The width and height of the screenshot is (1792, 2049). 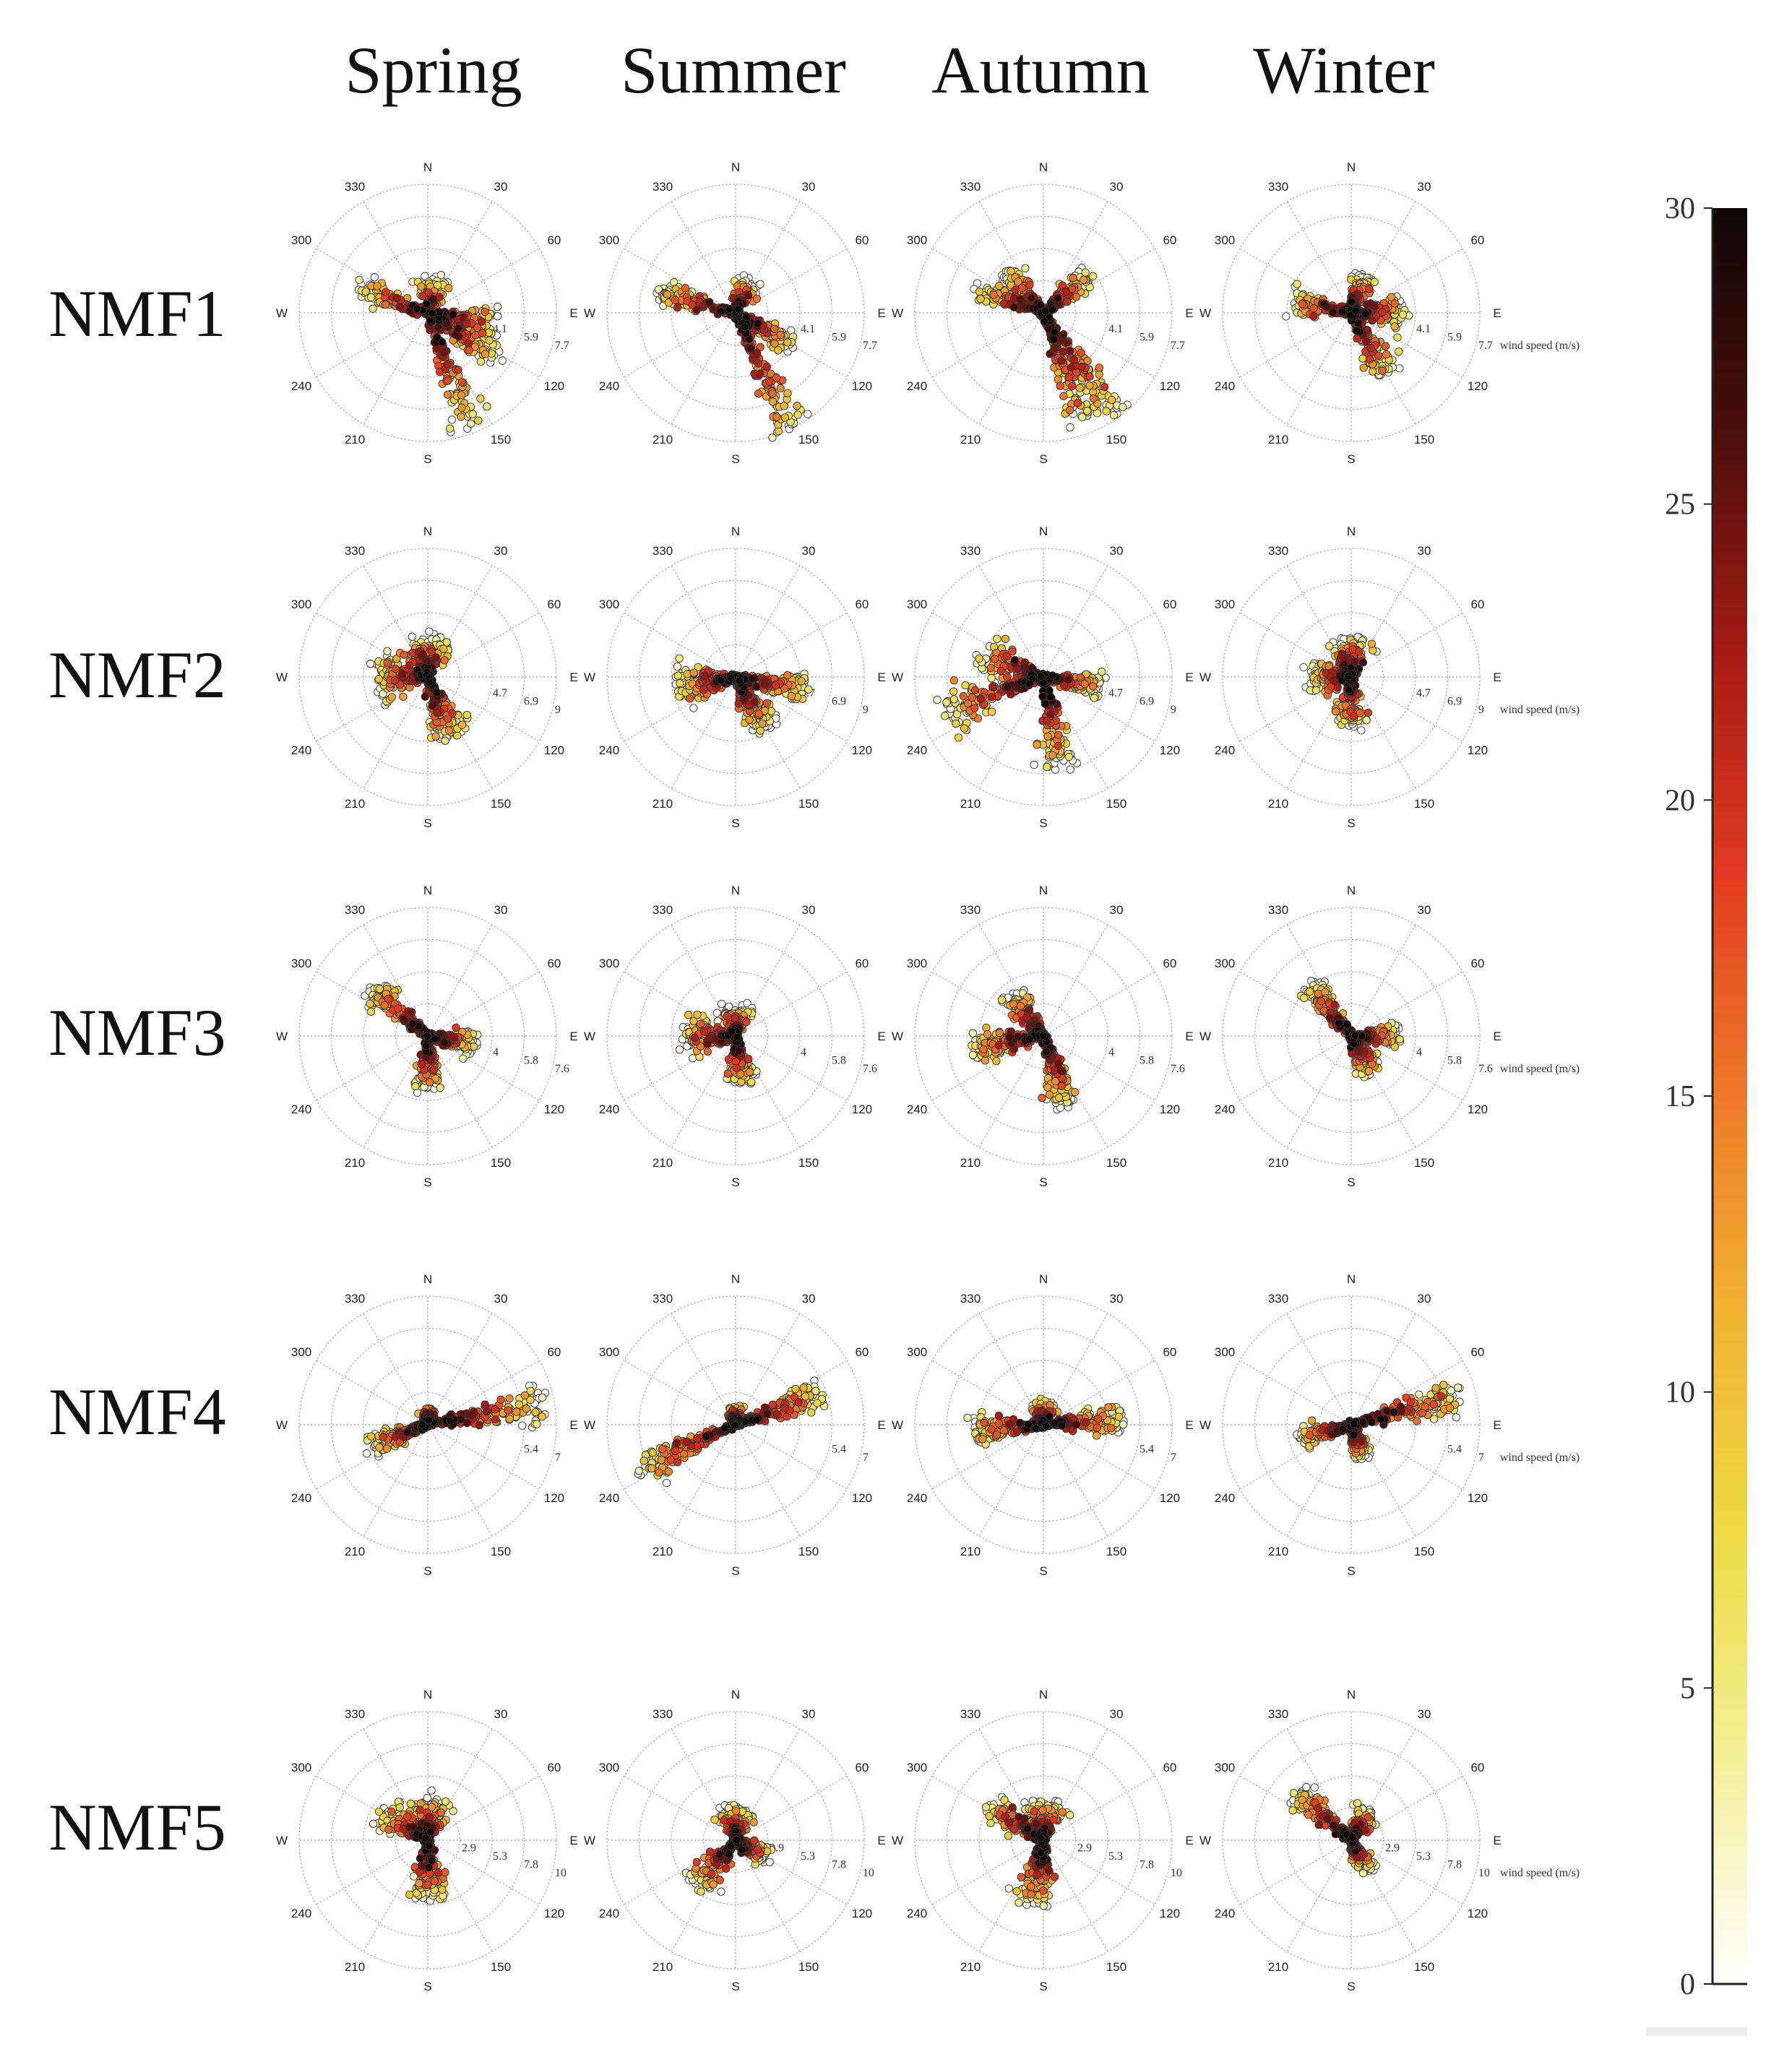 I want to click on direction-label: 30, so click(x=1117, y=187).